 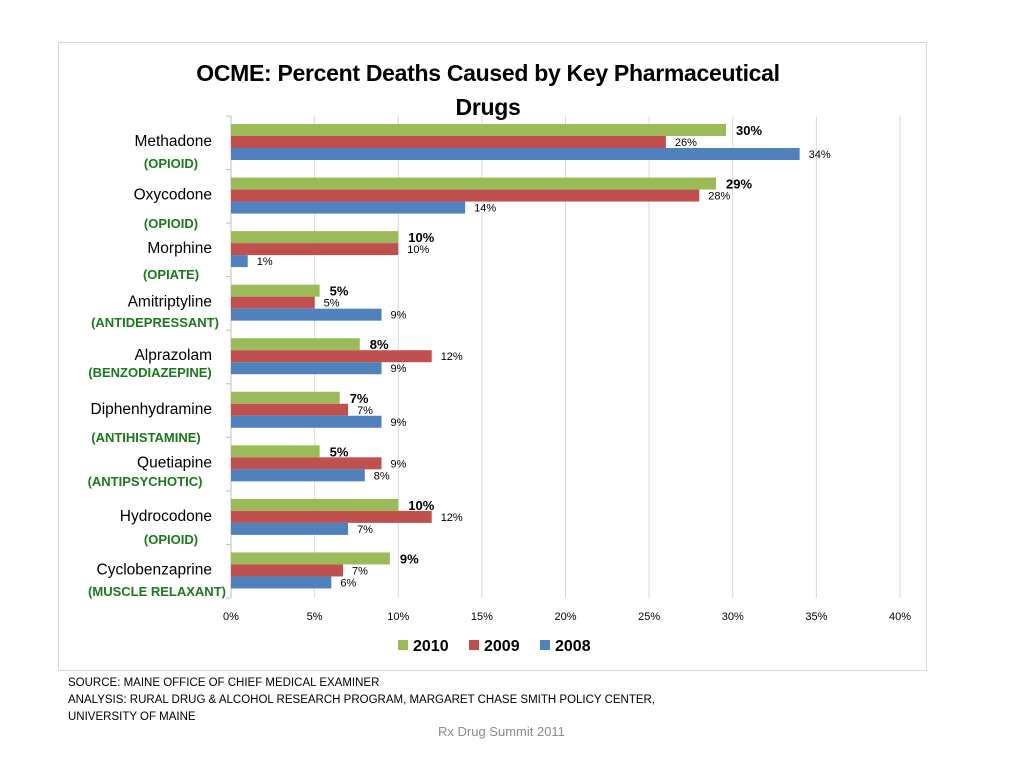 What do you see at coordinates (275, 451) in the screenshot?
I see `bar-2010-quetiapine` at bounding box center [275, 451].